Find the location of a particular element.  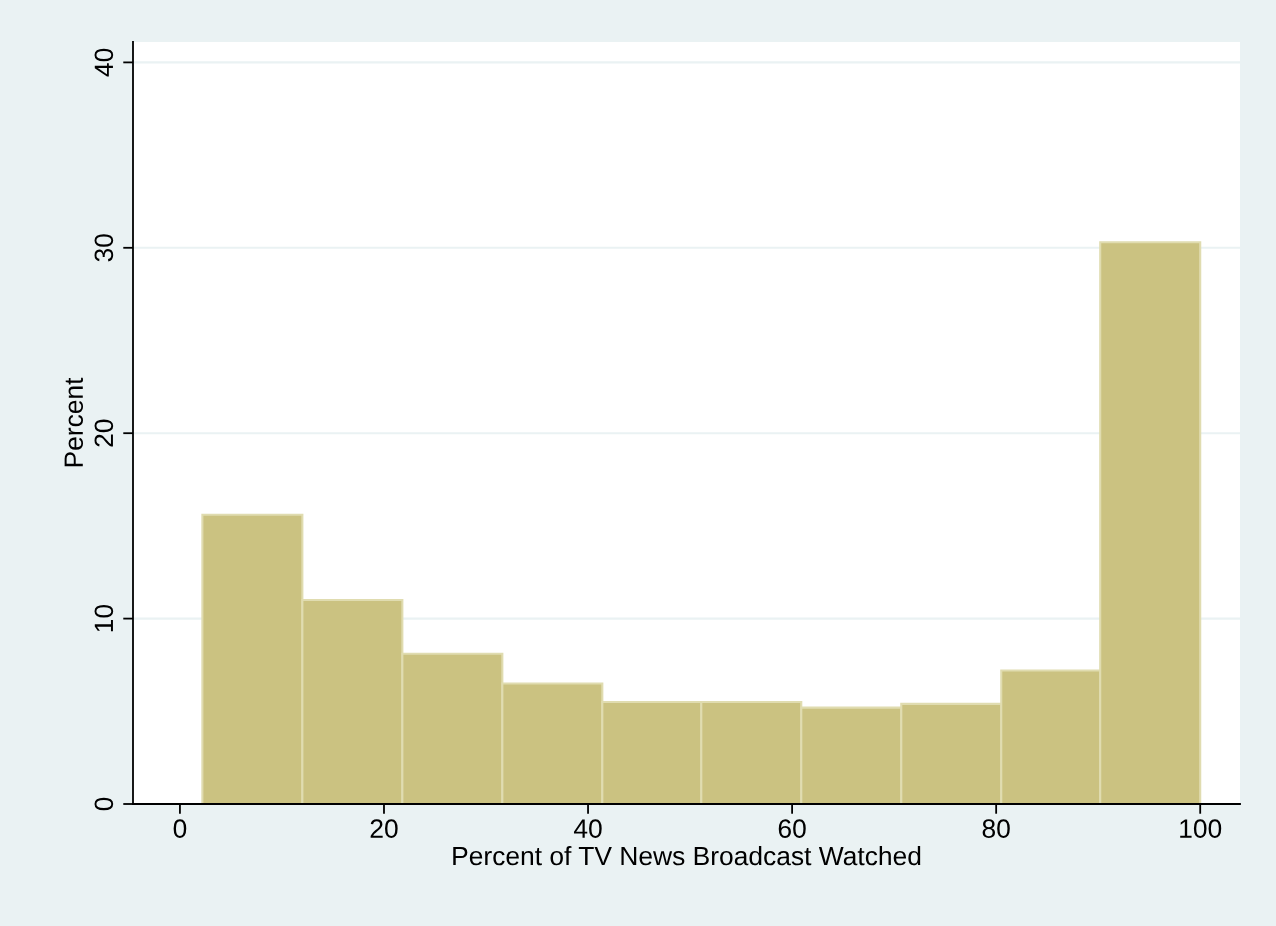

y-tick-label: 30 is located at coordinates (104, 248).